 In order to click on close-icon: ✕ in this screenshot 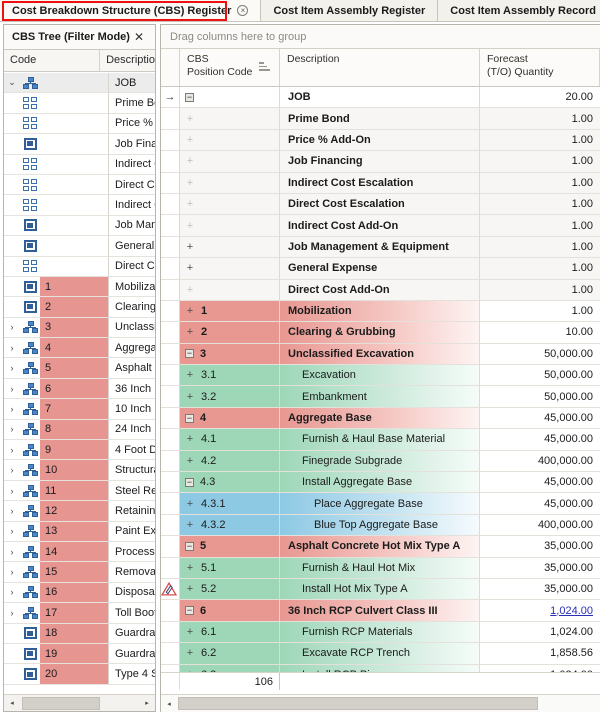, I will do `click(138, 37)`.